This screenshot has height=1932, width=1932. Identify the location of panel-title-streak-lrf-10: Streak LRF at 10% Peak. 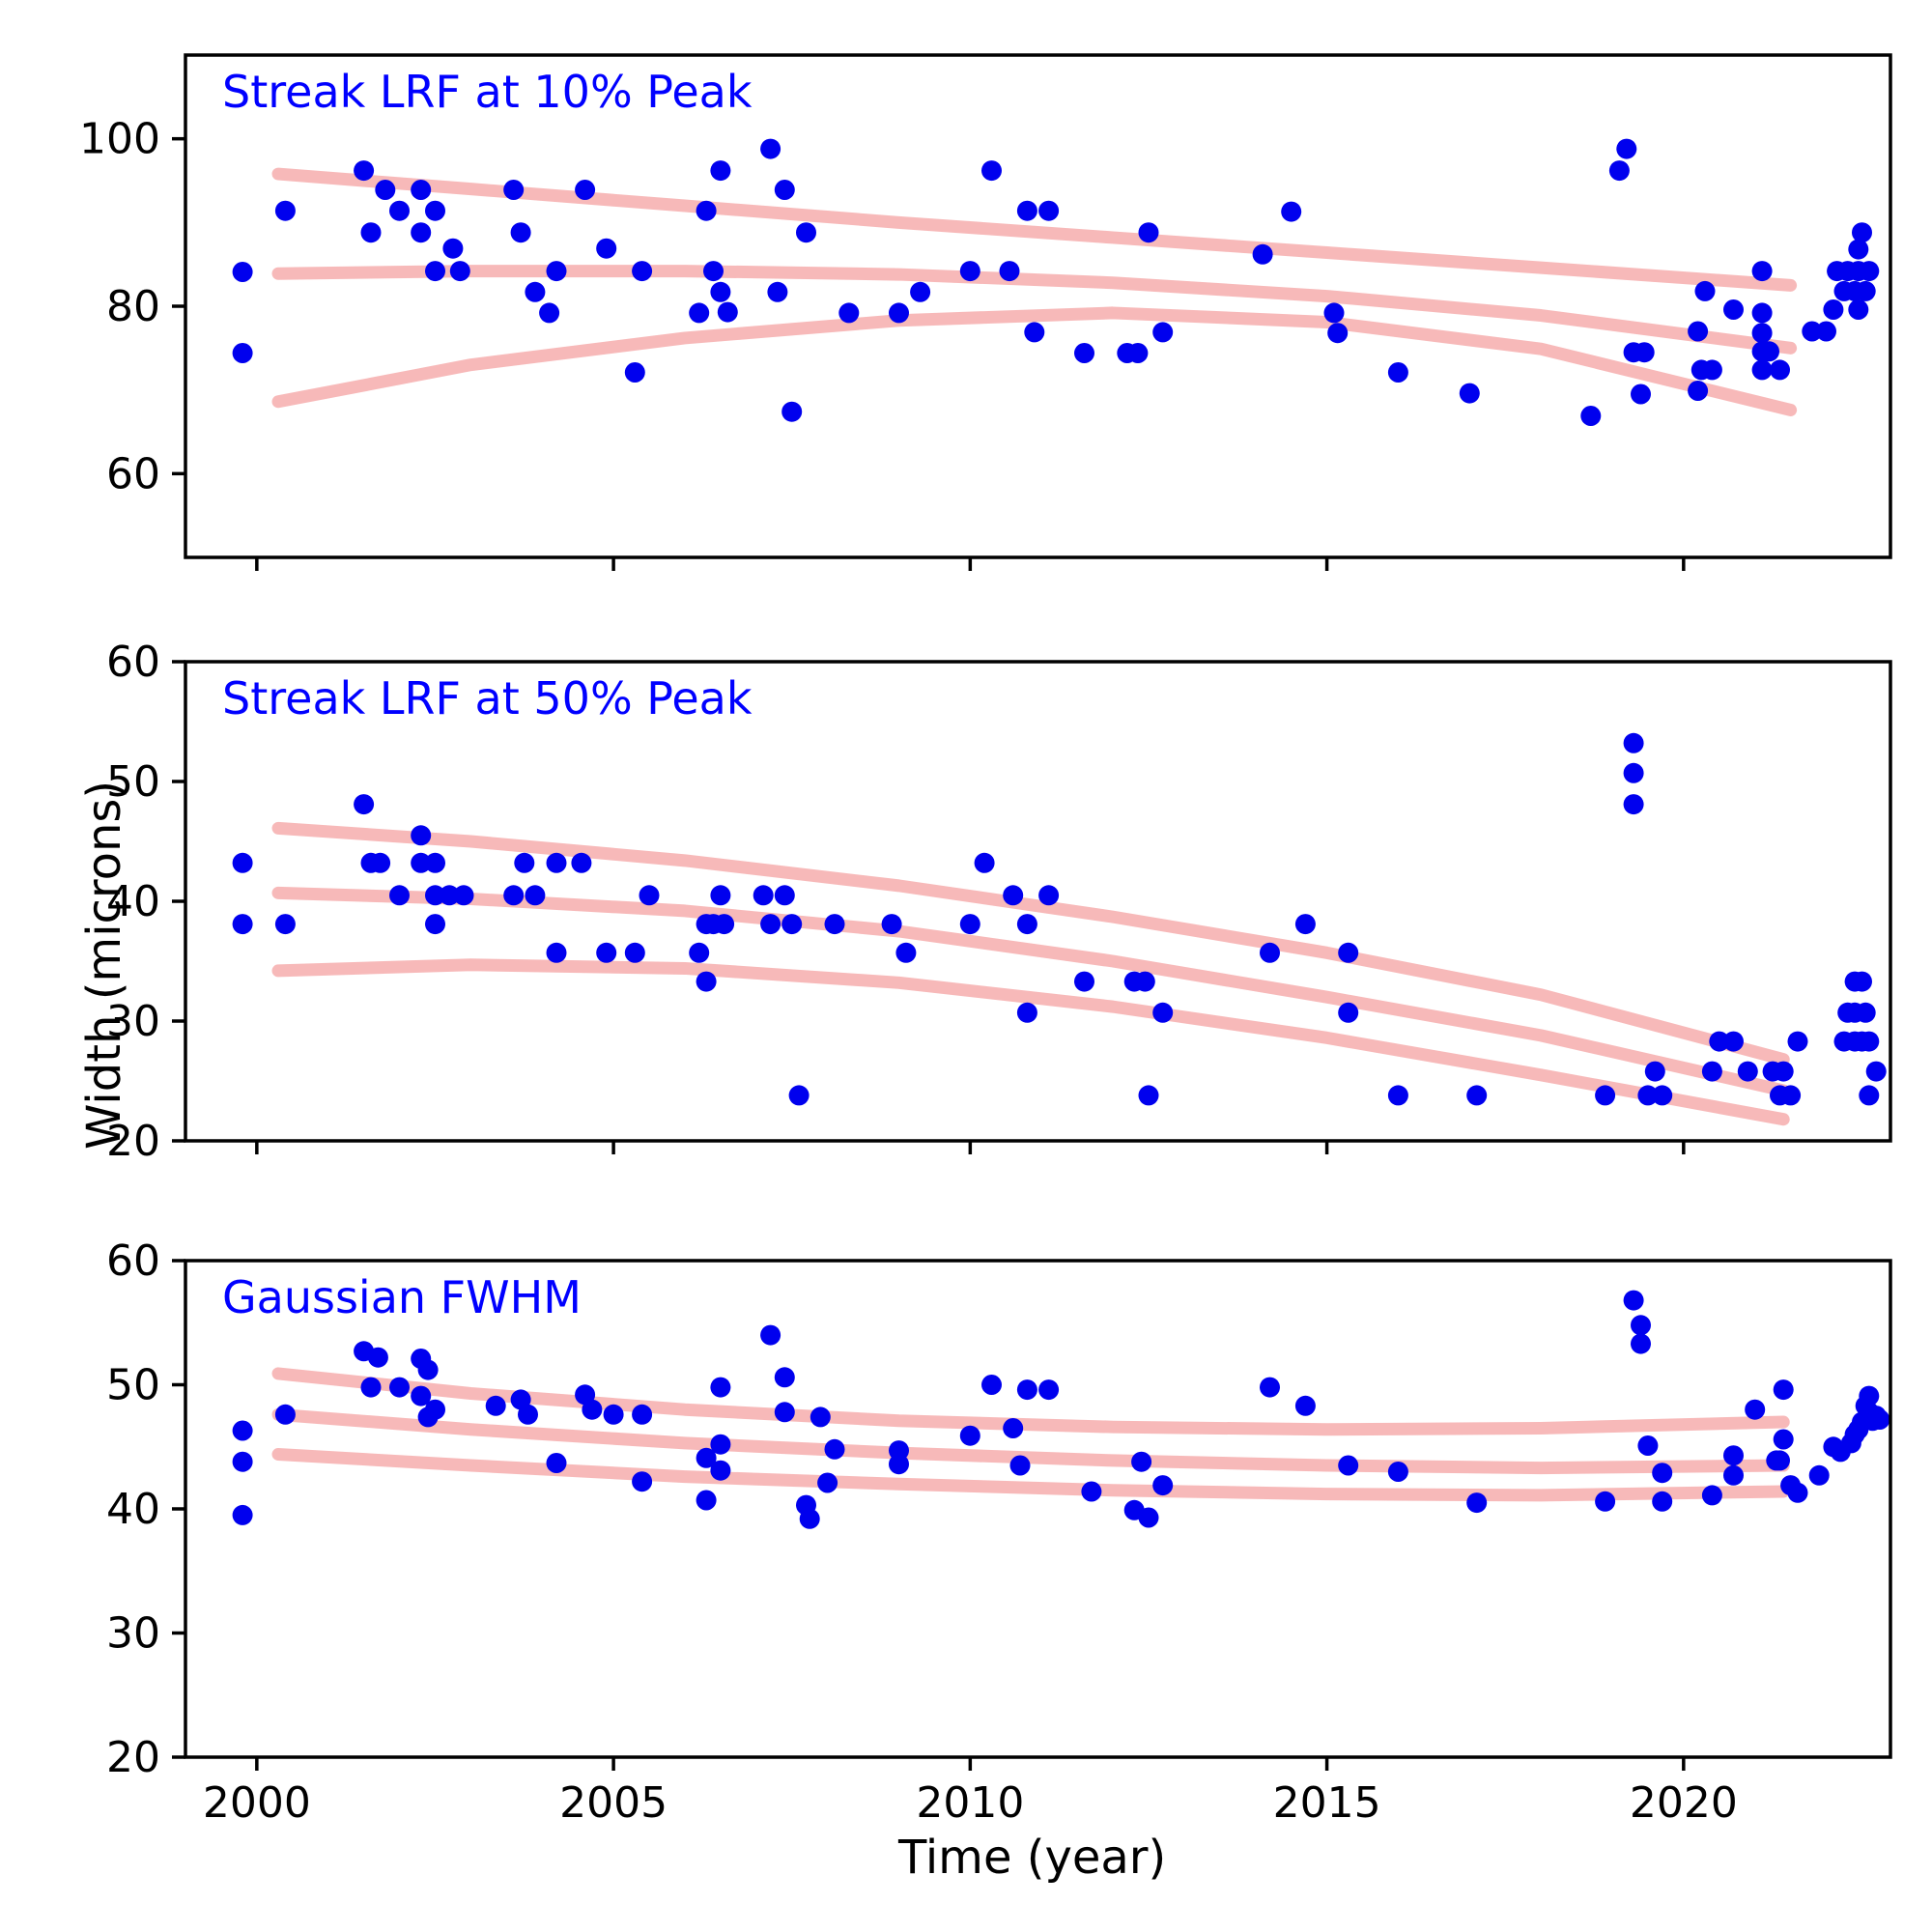
(487, 92).